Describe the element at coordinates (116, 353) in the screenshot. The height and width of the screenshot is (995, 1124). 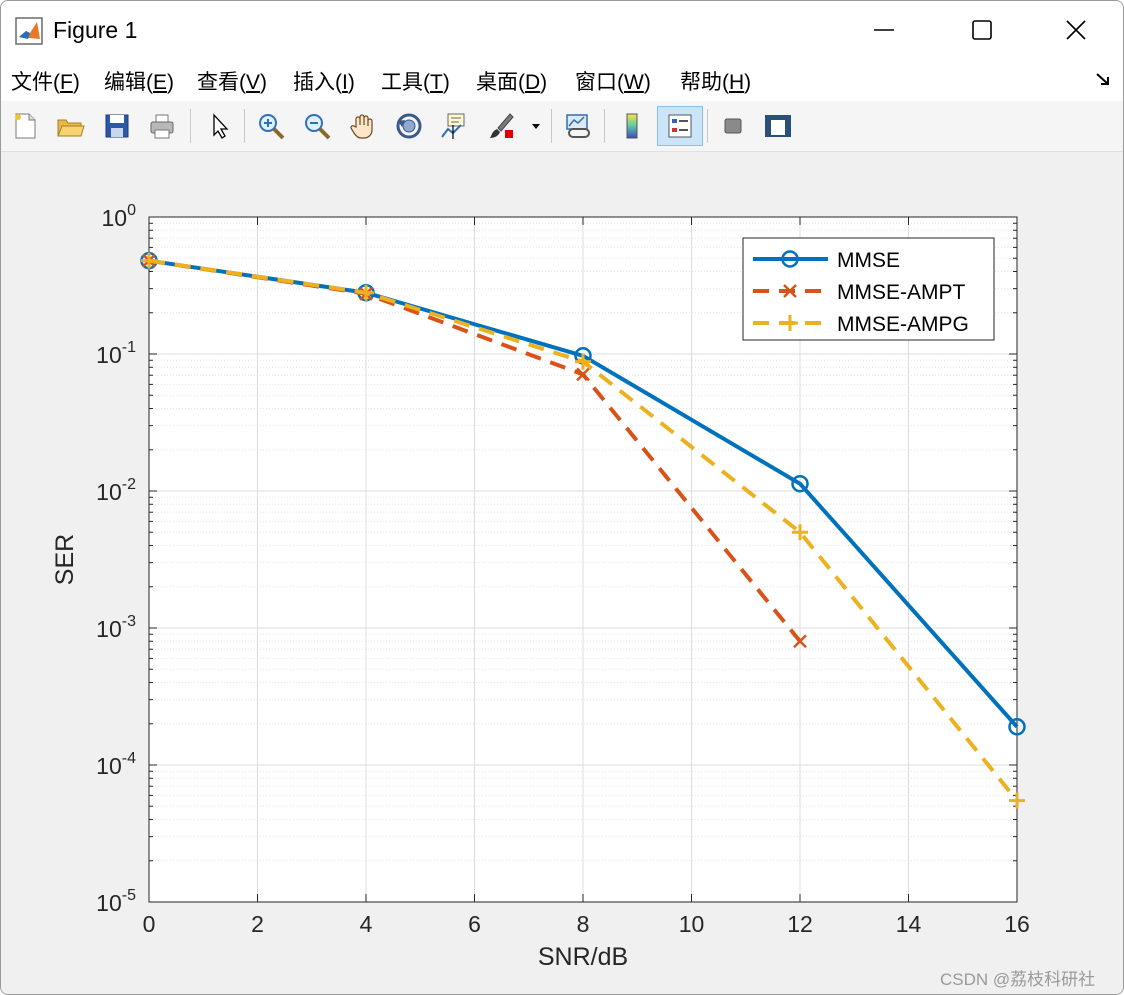
I see `y-tick-label: 10⁻¹` at that location.